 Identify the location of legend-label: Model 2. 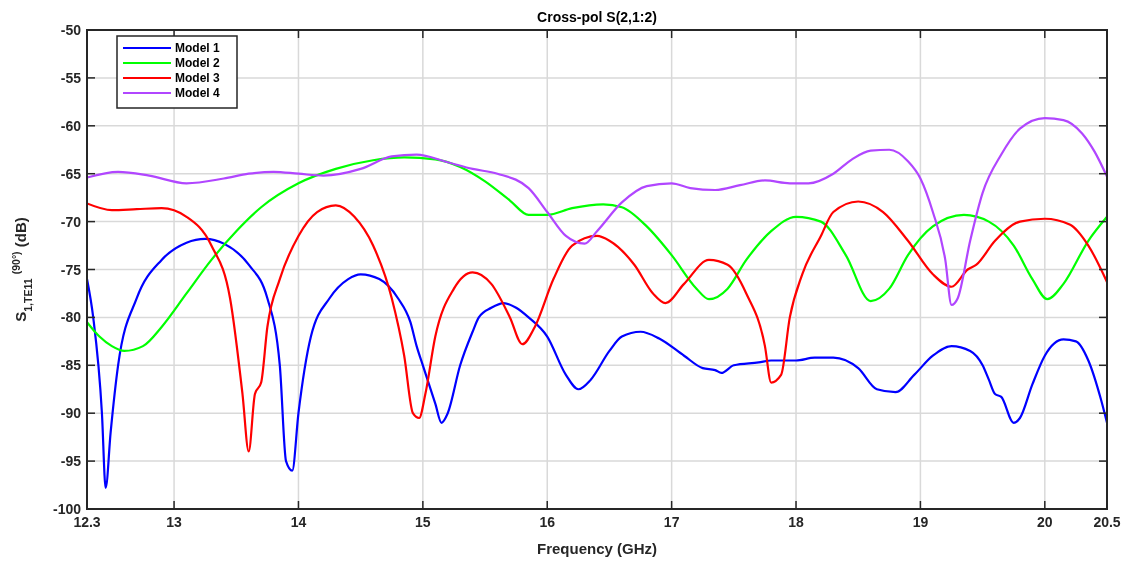
(197, 63).